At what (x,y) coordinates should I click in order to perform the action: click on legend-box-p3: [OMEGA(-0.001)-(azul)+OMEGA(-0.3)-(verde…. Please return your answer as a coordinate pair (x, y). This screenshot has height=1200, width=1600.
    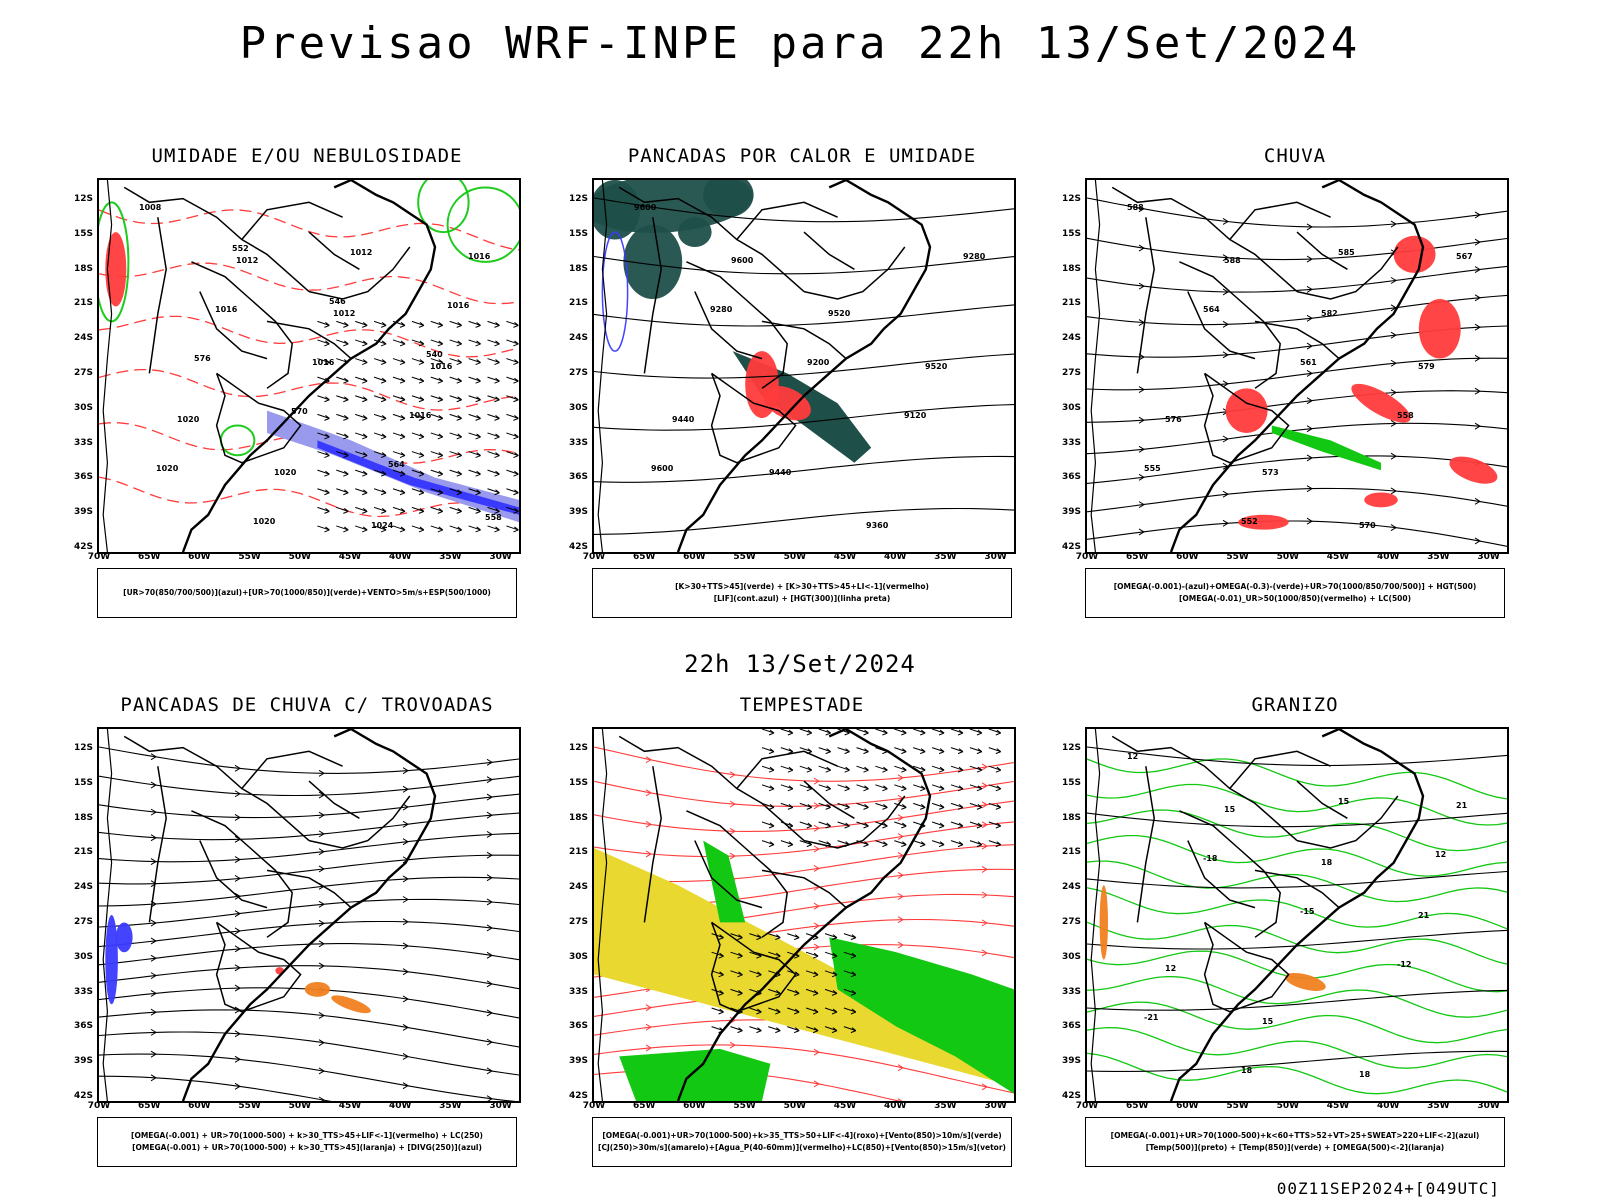
    Looking at the image, I should click on (1295, 593).